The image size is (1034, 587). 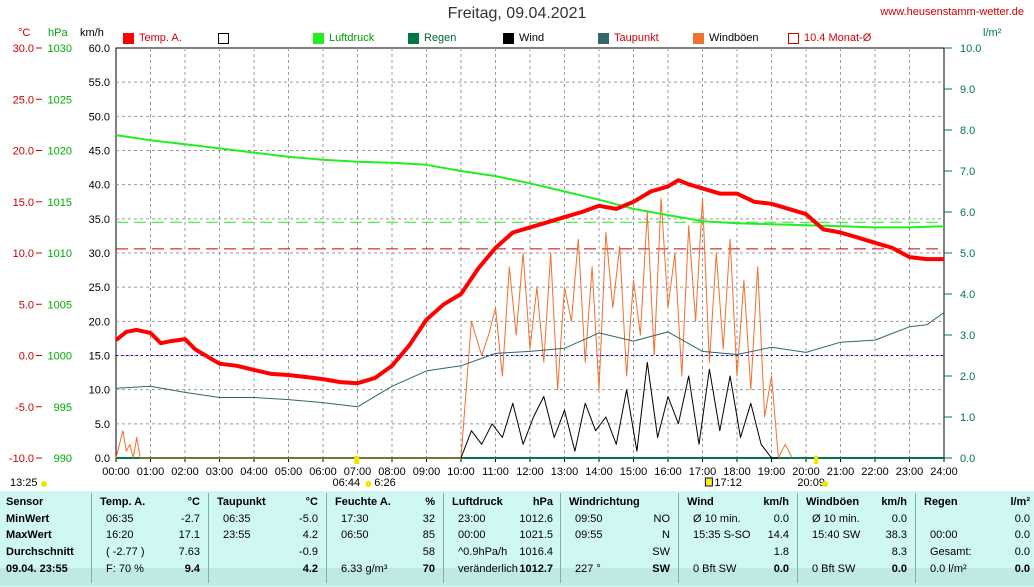 I want to click on cell-press-value: 1016.4, so click(x=536, y=552).